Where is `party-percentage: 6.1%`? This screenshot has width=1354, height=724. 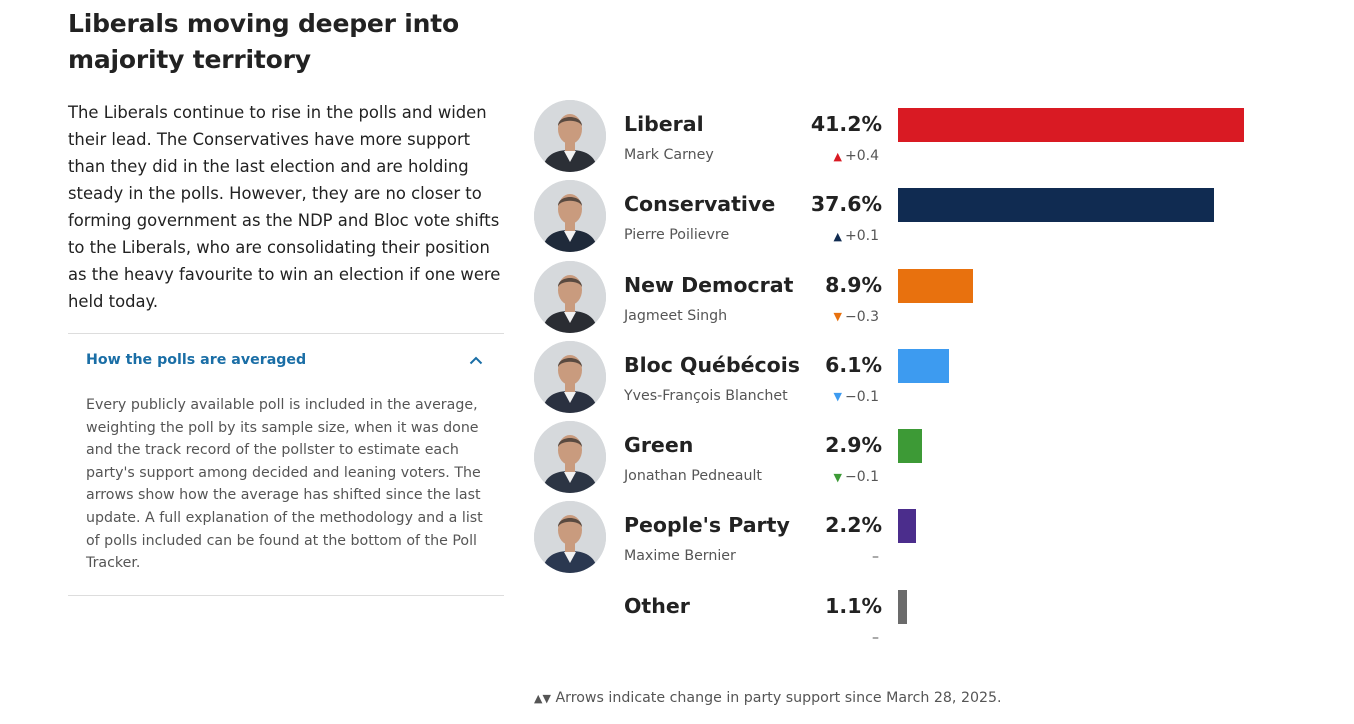
party-percentage: 6.1% is located at coordinates (853, 364).